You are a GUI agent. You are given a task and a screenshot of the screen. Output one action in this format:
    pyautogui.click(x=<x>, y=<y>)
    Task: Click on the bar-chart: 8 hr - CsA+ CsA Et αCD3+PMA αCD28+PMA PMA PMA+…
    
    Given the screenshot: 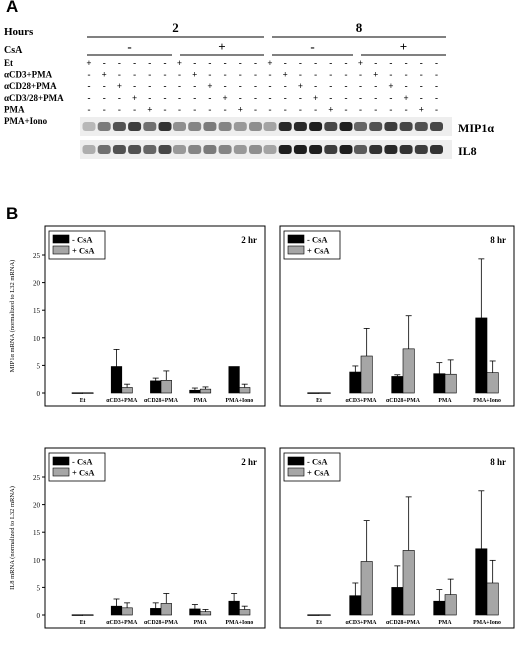 What is the action you would take?
    pyautogui.click(x=397, y=538)
    